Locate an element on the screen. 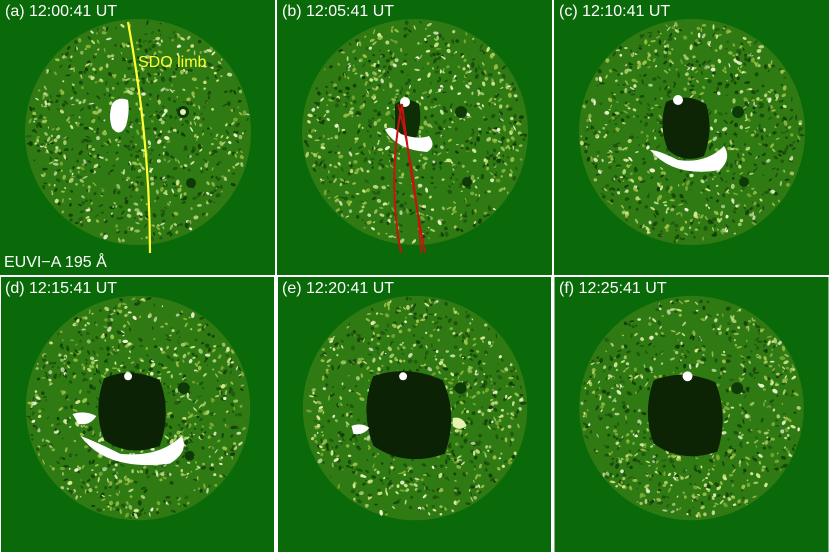  coronal-loops is located at coordinates (409, 178).